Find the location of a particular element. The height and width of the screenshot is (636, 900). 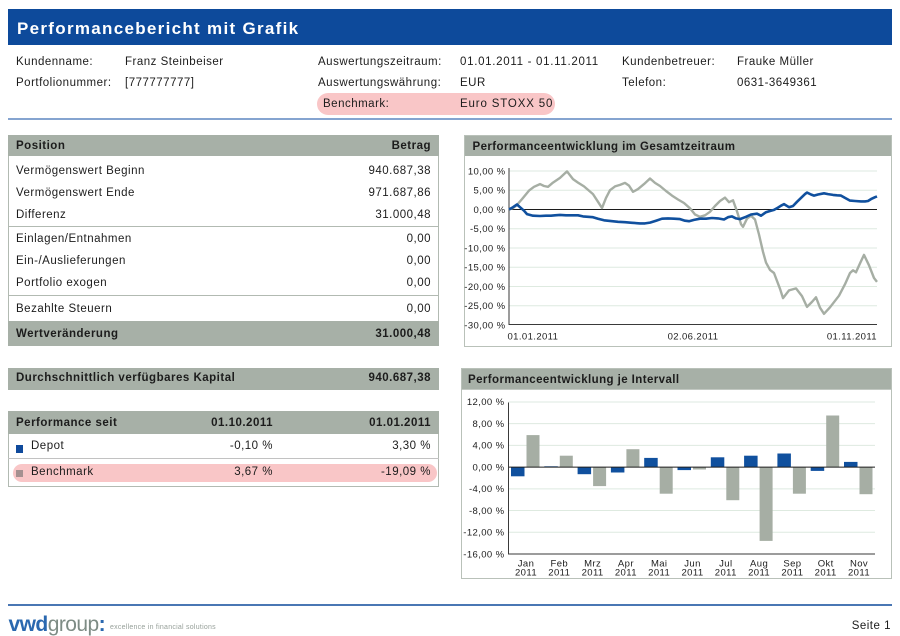

svg-text: -5,00 % is located at coordinates (488, 229).